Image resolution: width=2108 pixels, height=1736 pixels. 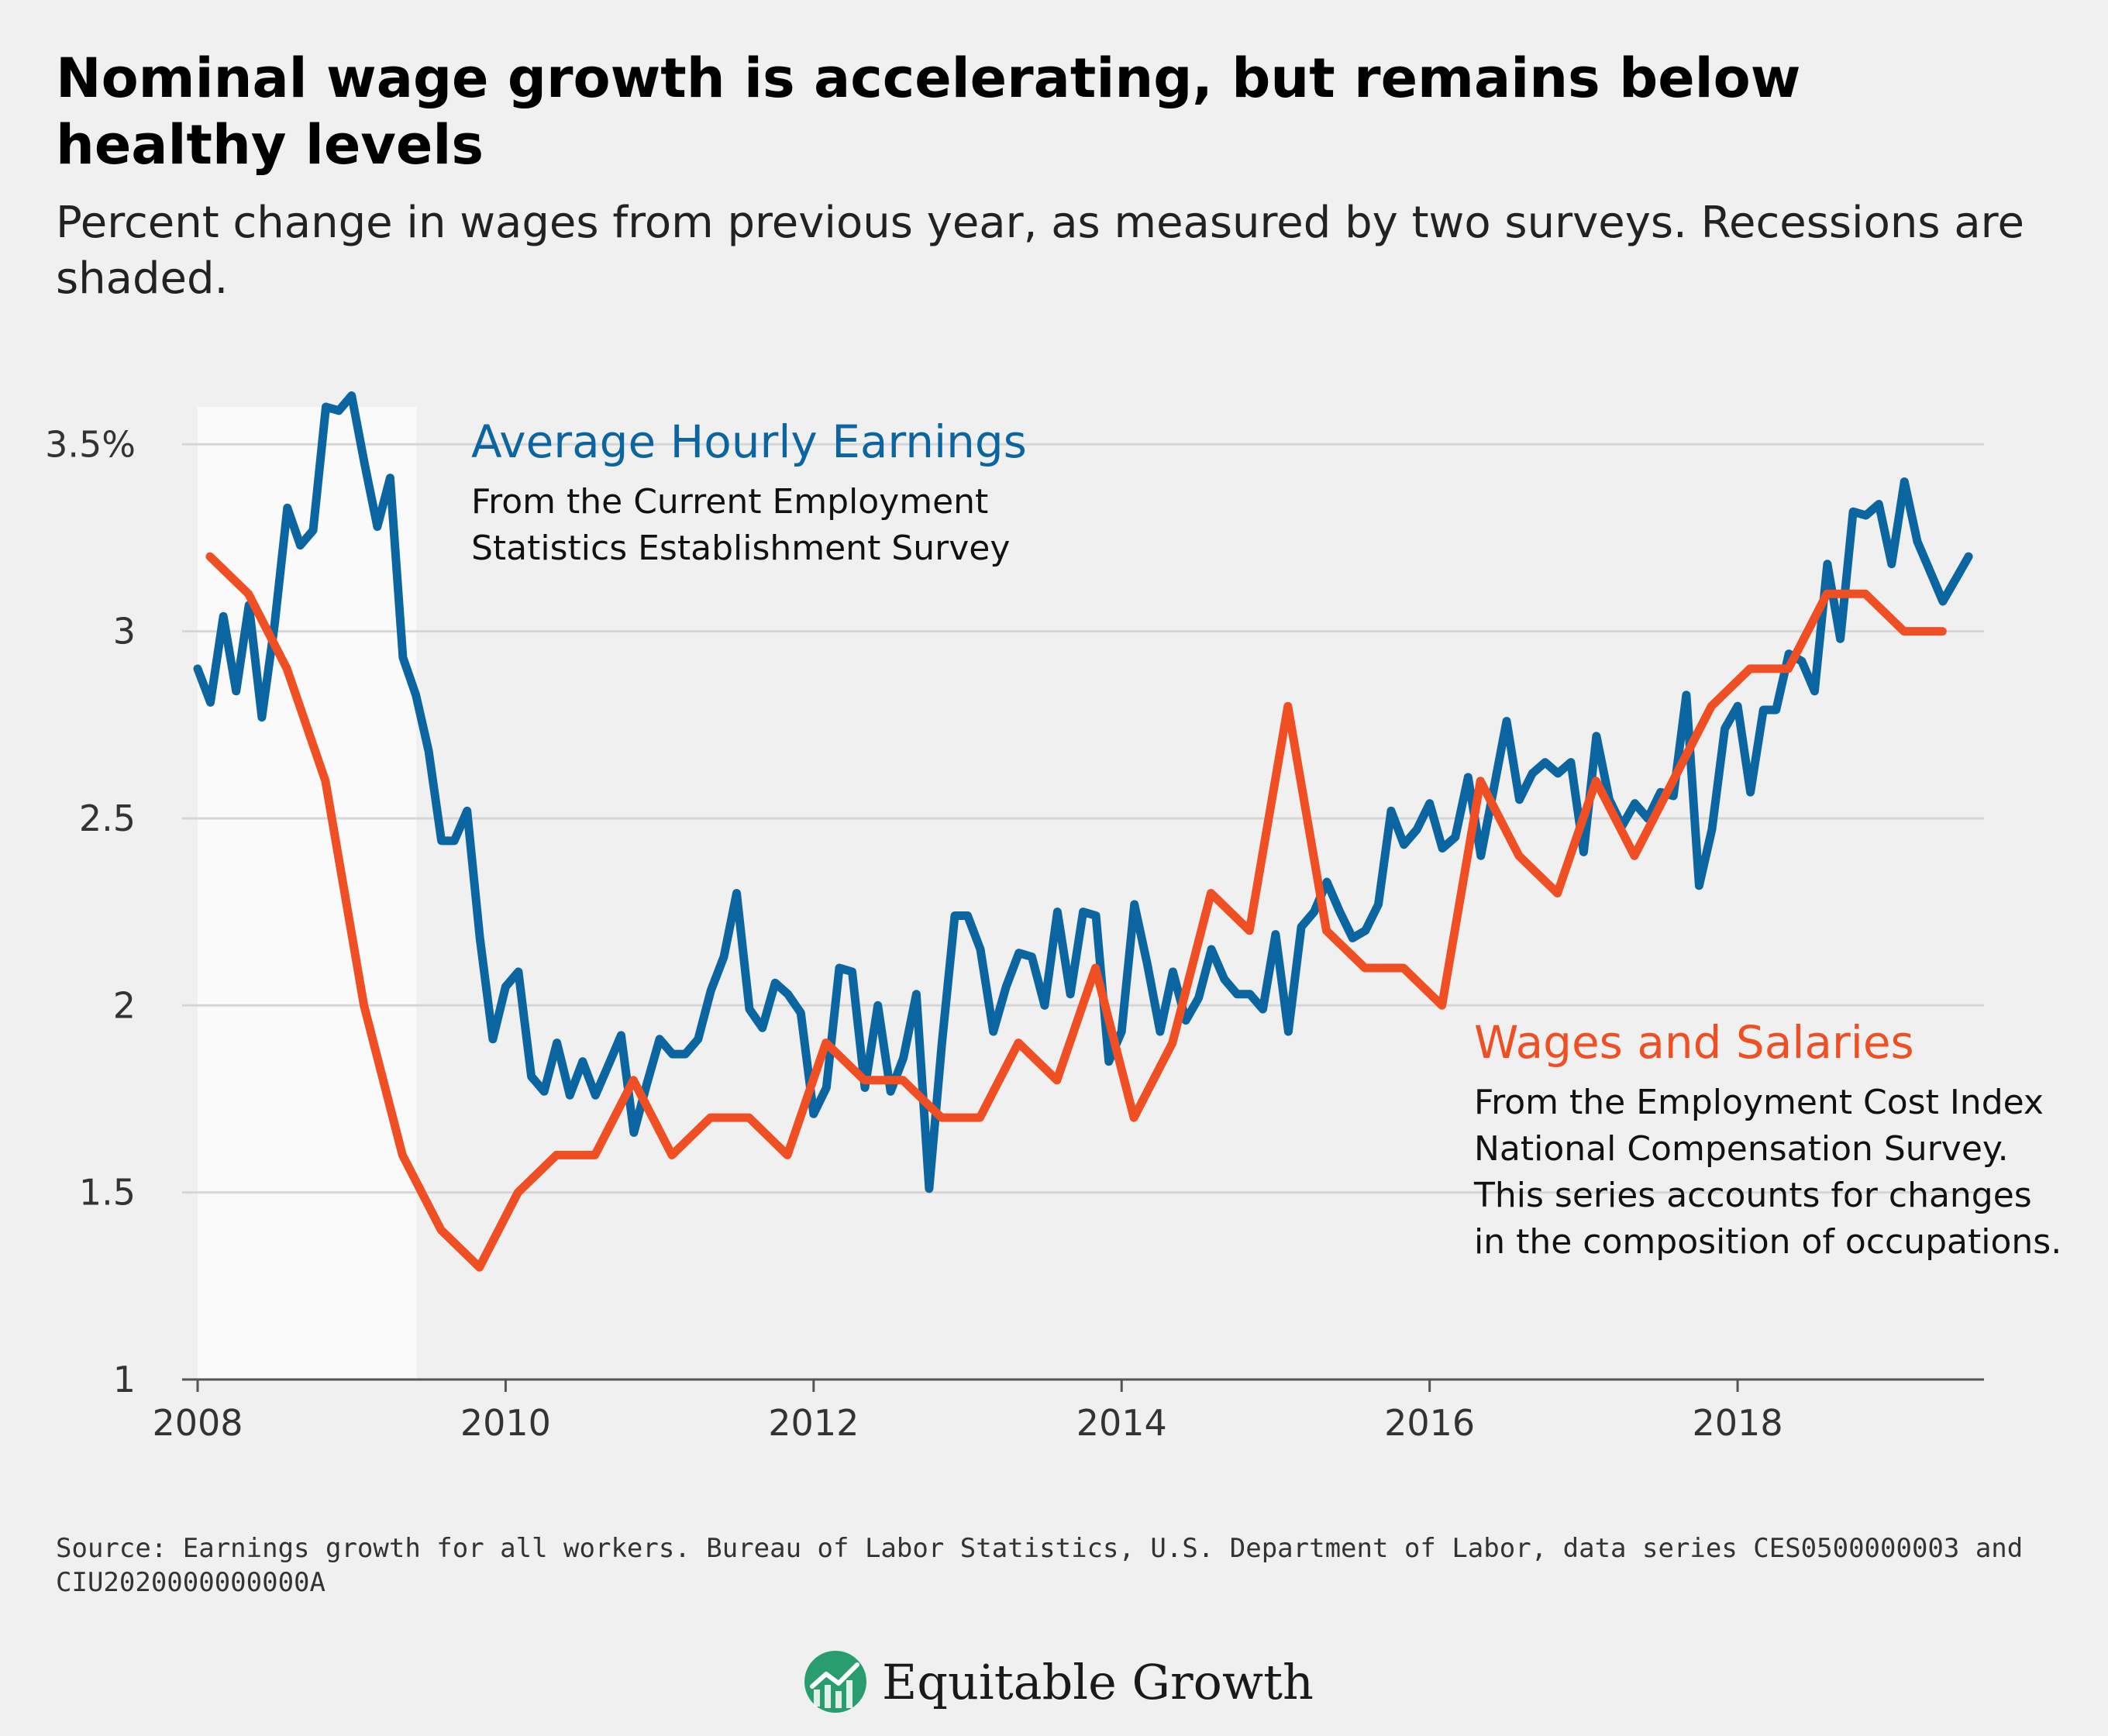 What do you see at coordinates (90, 444) in the screenshot?
I see `y-tick-label: 3.5%` at bounding box center [90, 444].